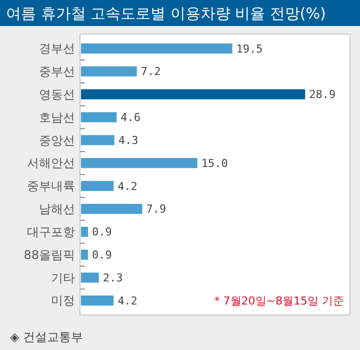  Describe the element at coordinates (214, 163) in the screenshot. I see `data-label: 15.0` at that location.